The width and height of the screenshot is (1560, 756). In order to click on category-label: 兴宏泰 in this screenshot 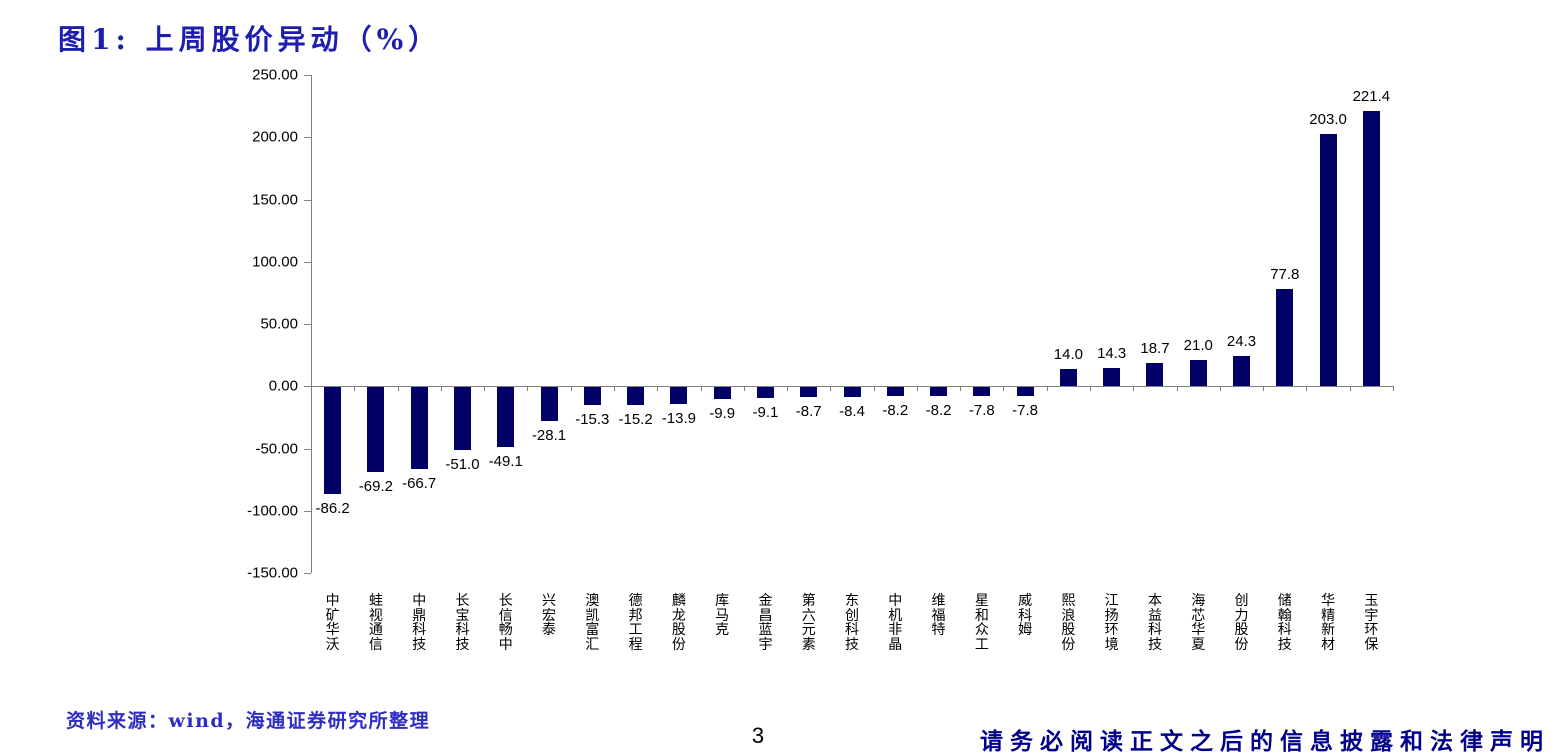, I will do `click(549, 616)`.